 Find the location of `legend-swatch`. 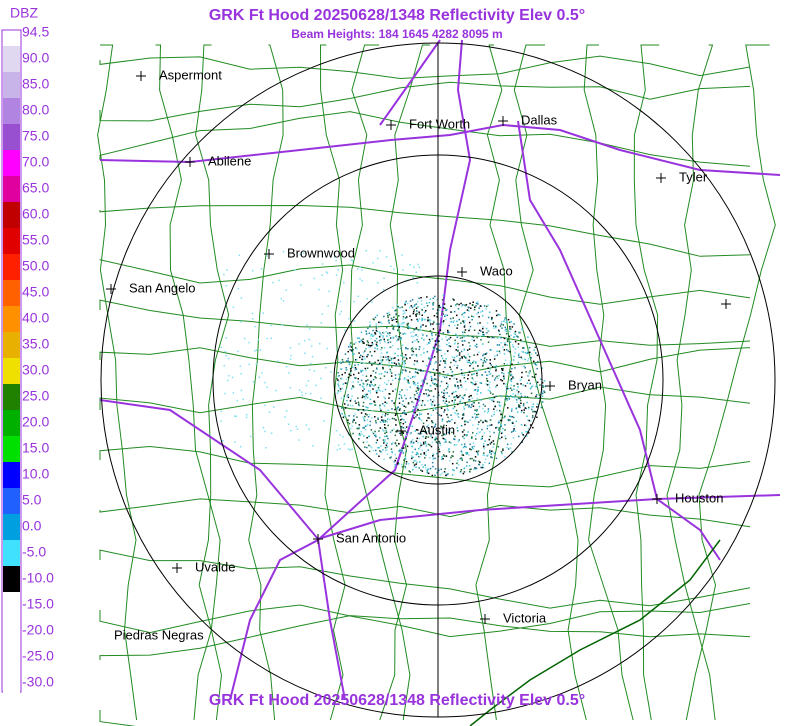

legend-swatch is located at coordinates (11, 631).